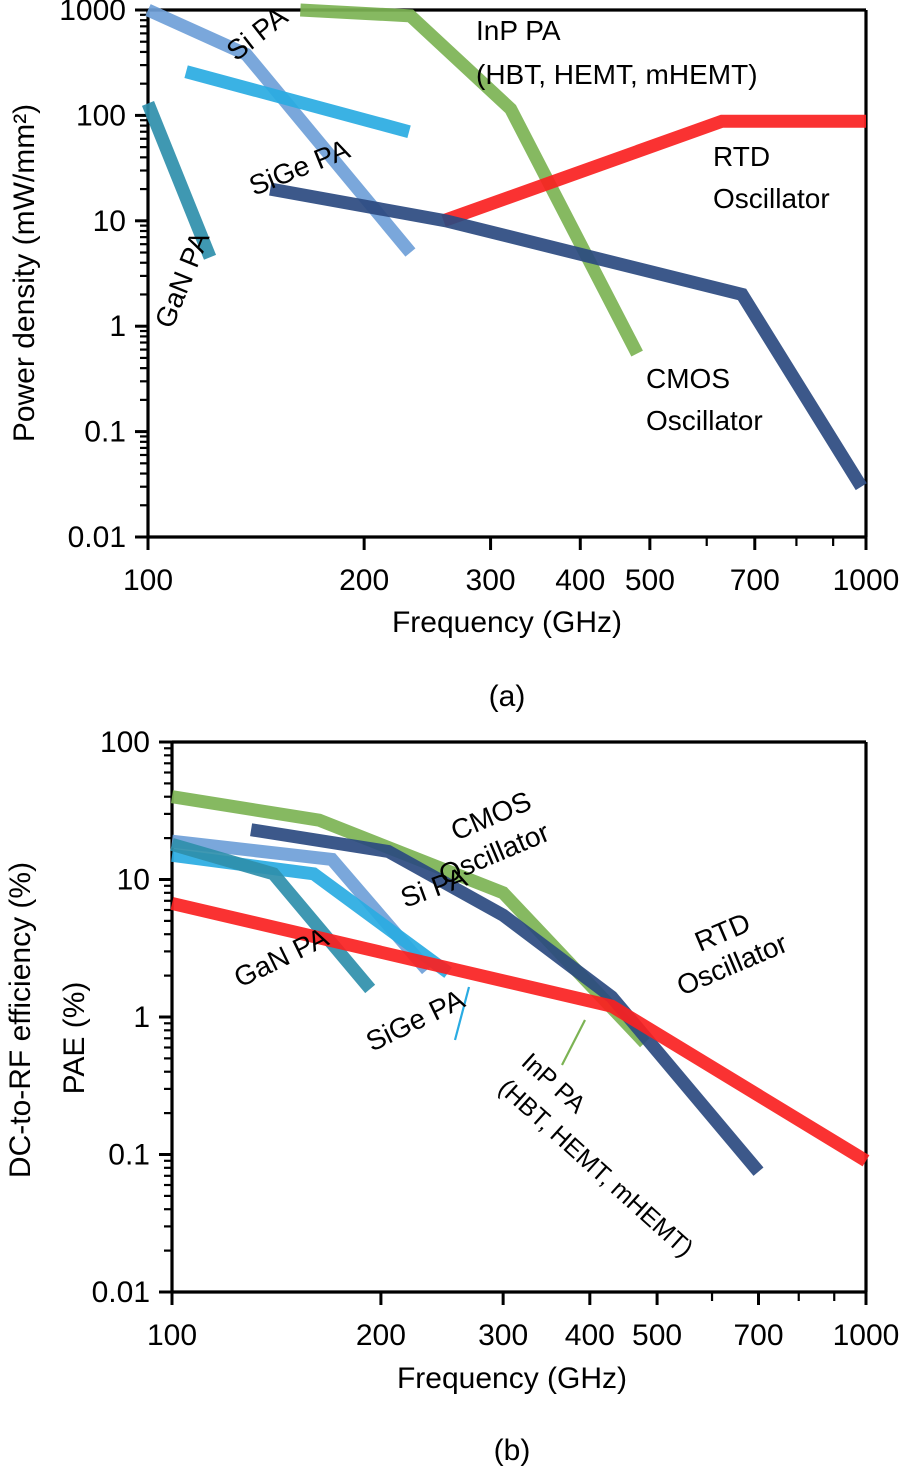  Describe the element at coordinates (596, 1168) in the screenshot. I see `series-label-inp-pa-b-line2: (HBT, HEMT, mHEMT)` at that location.